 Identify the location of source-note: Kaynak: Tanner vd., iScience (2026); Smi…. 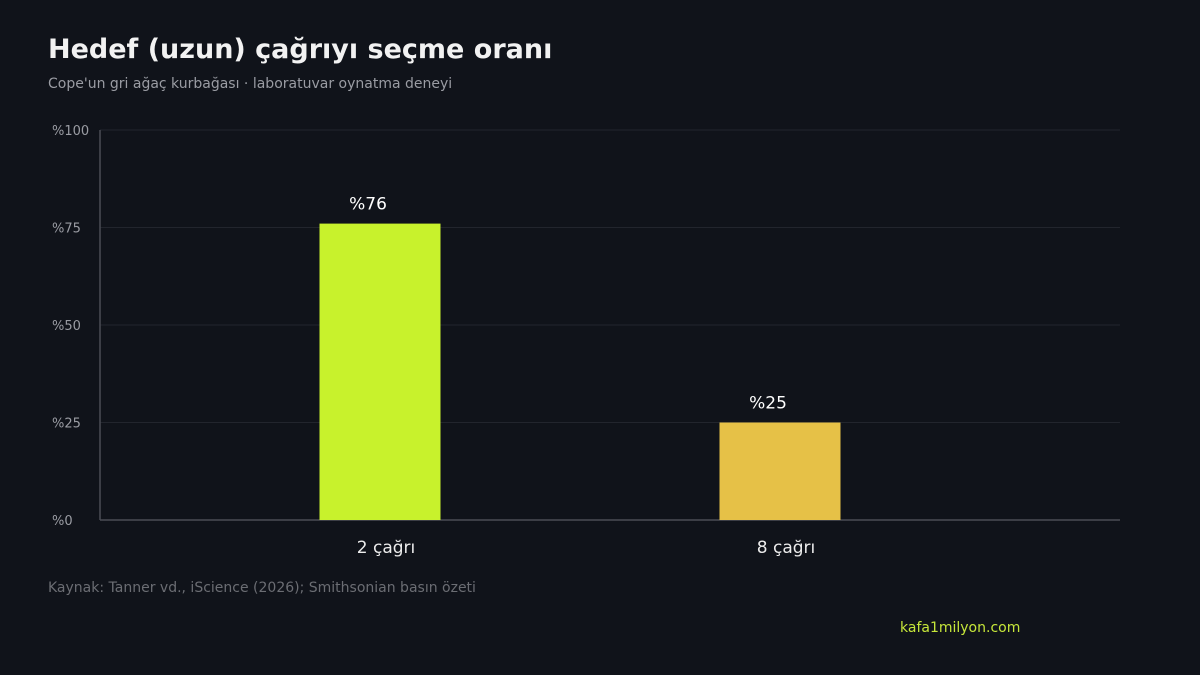
(262, 588).